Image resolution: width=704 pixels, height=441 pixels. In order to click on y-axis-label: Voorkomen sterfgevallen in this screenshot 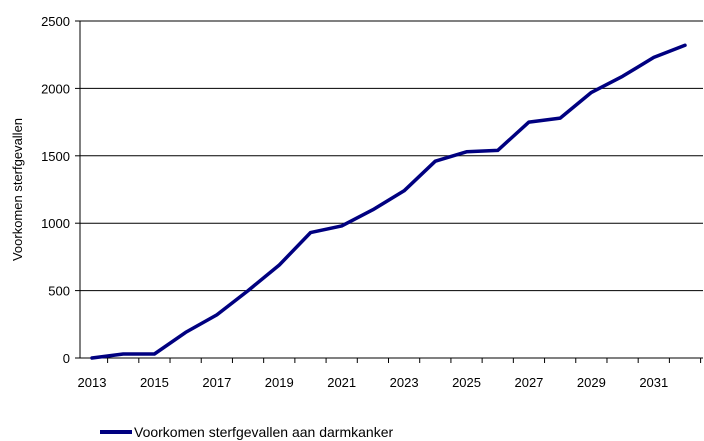, I will do `click(17, 189)`.